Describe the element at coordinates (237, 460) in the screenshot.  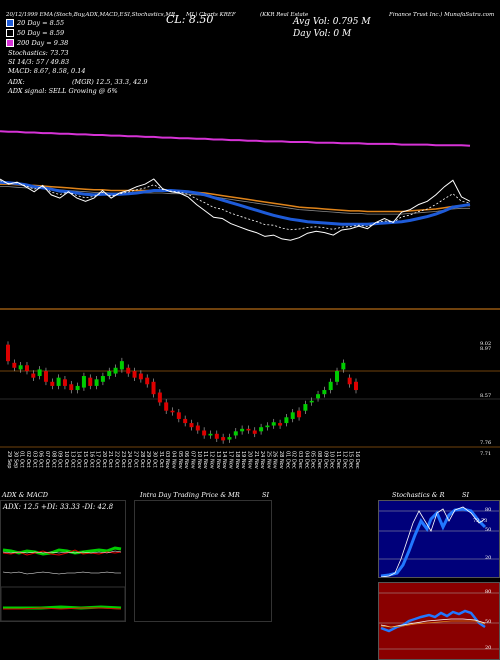
I see `date-tick-label: 18 Nov` at that location.